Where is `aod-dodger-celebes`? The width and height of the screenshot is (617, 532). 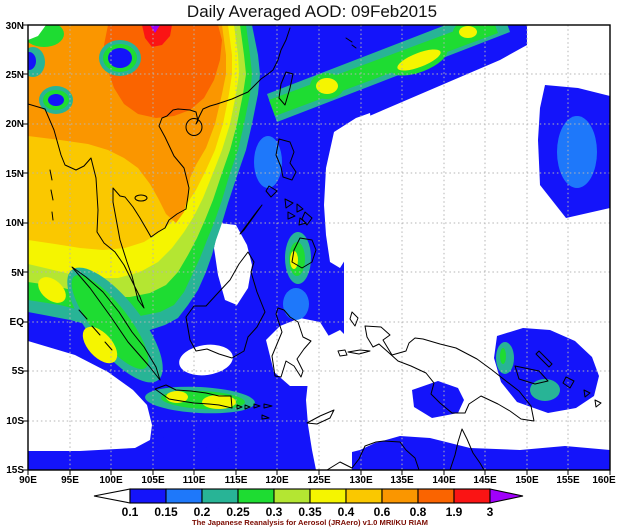
aod-dodger-celebes is located at coordinates (296, 304).